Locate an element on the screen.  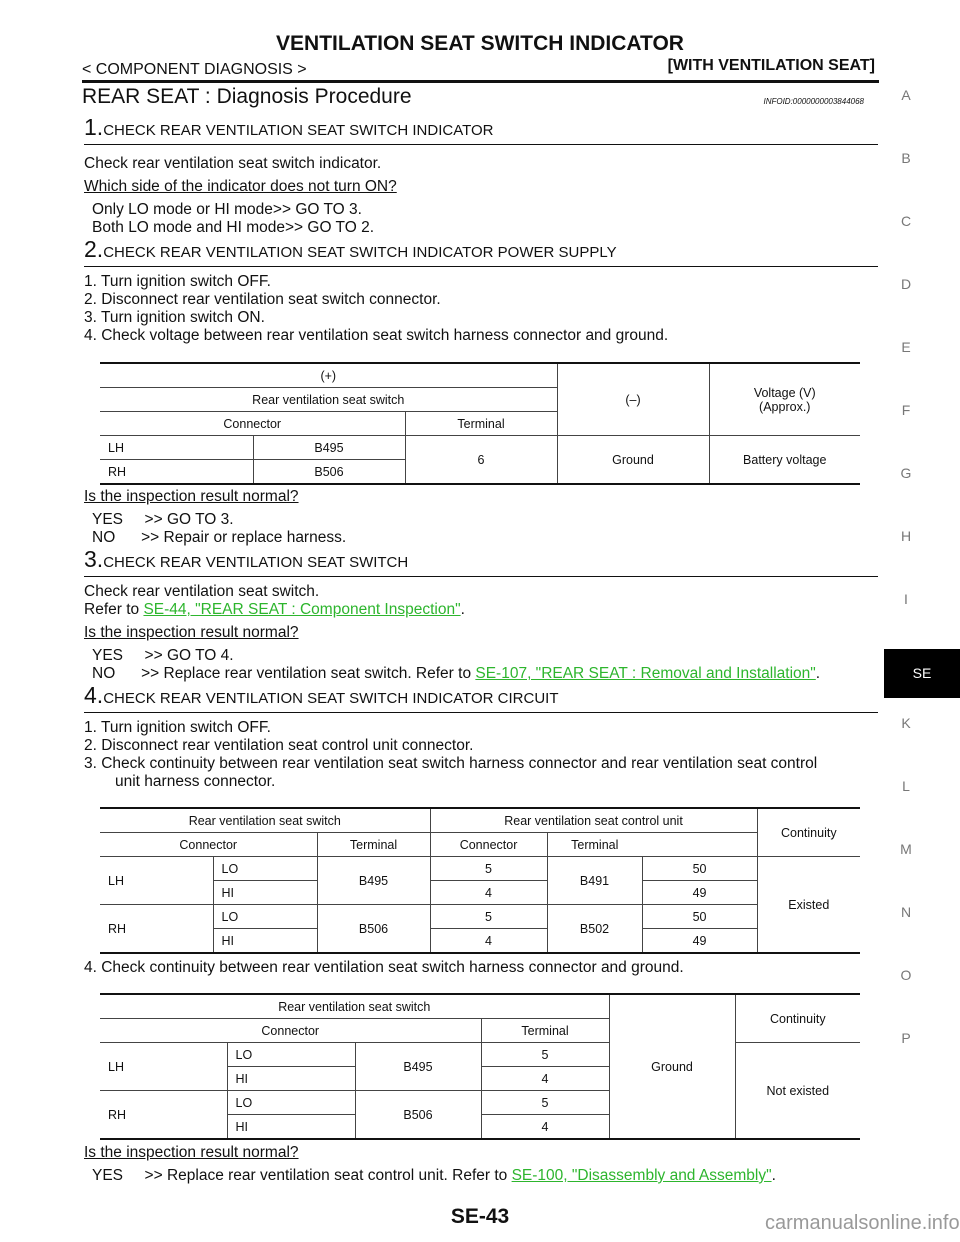
step-number: 3. is located at coordinates (94, 559).